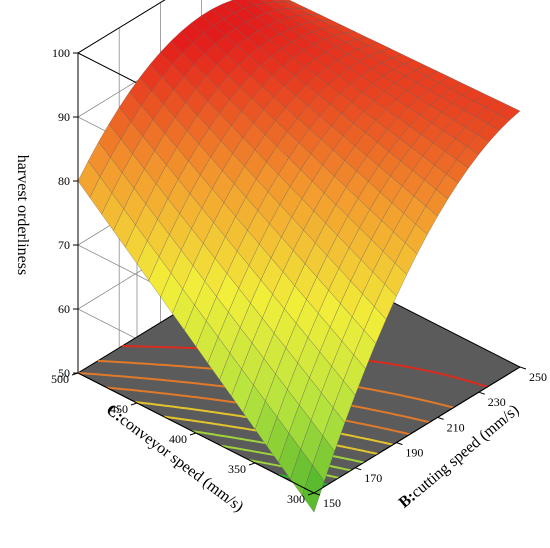 Image resolution: width=550 pixels, height=548 pixels. Describe the element at coordinates (61, 53) in the screenshot. I see `z-tick-label: 100` at that location.